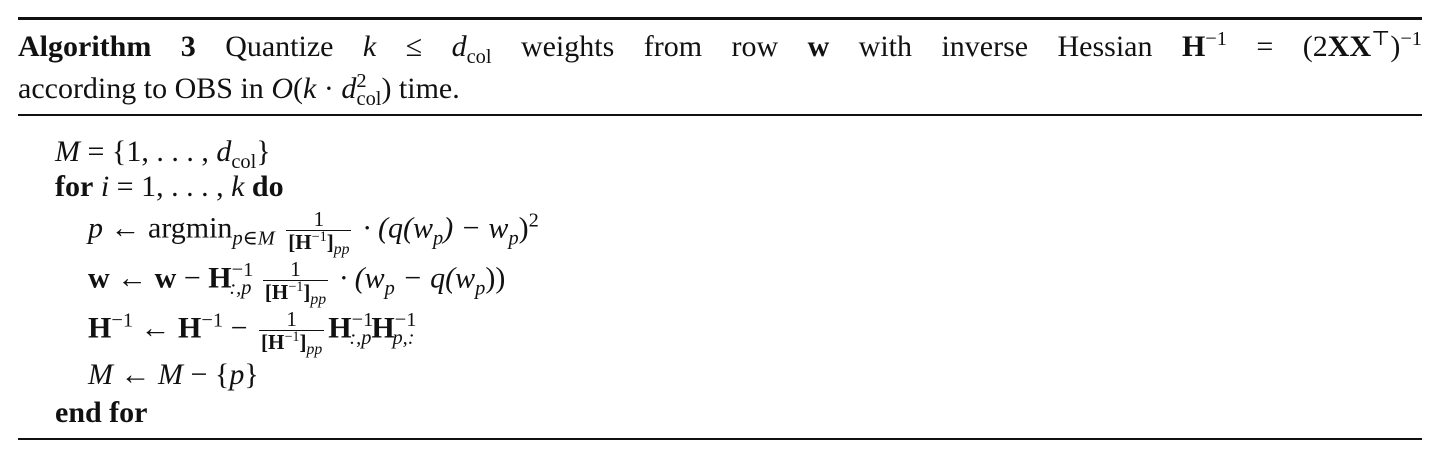 This screenshot has width=1440, height=472. Describe the element at coordinates (397, 228) in the screenshot. I see `math-text: · (q(w` at that location.